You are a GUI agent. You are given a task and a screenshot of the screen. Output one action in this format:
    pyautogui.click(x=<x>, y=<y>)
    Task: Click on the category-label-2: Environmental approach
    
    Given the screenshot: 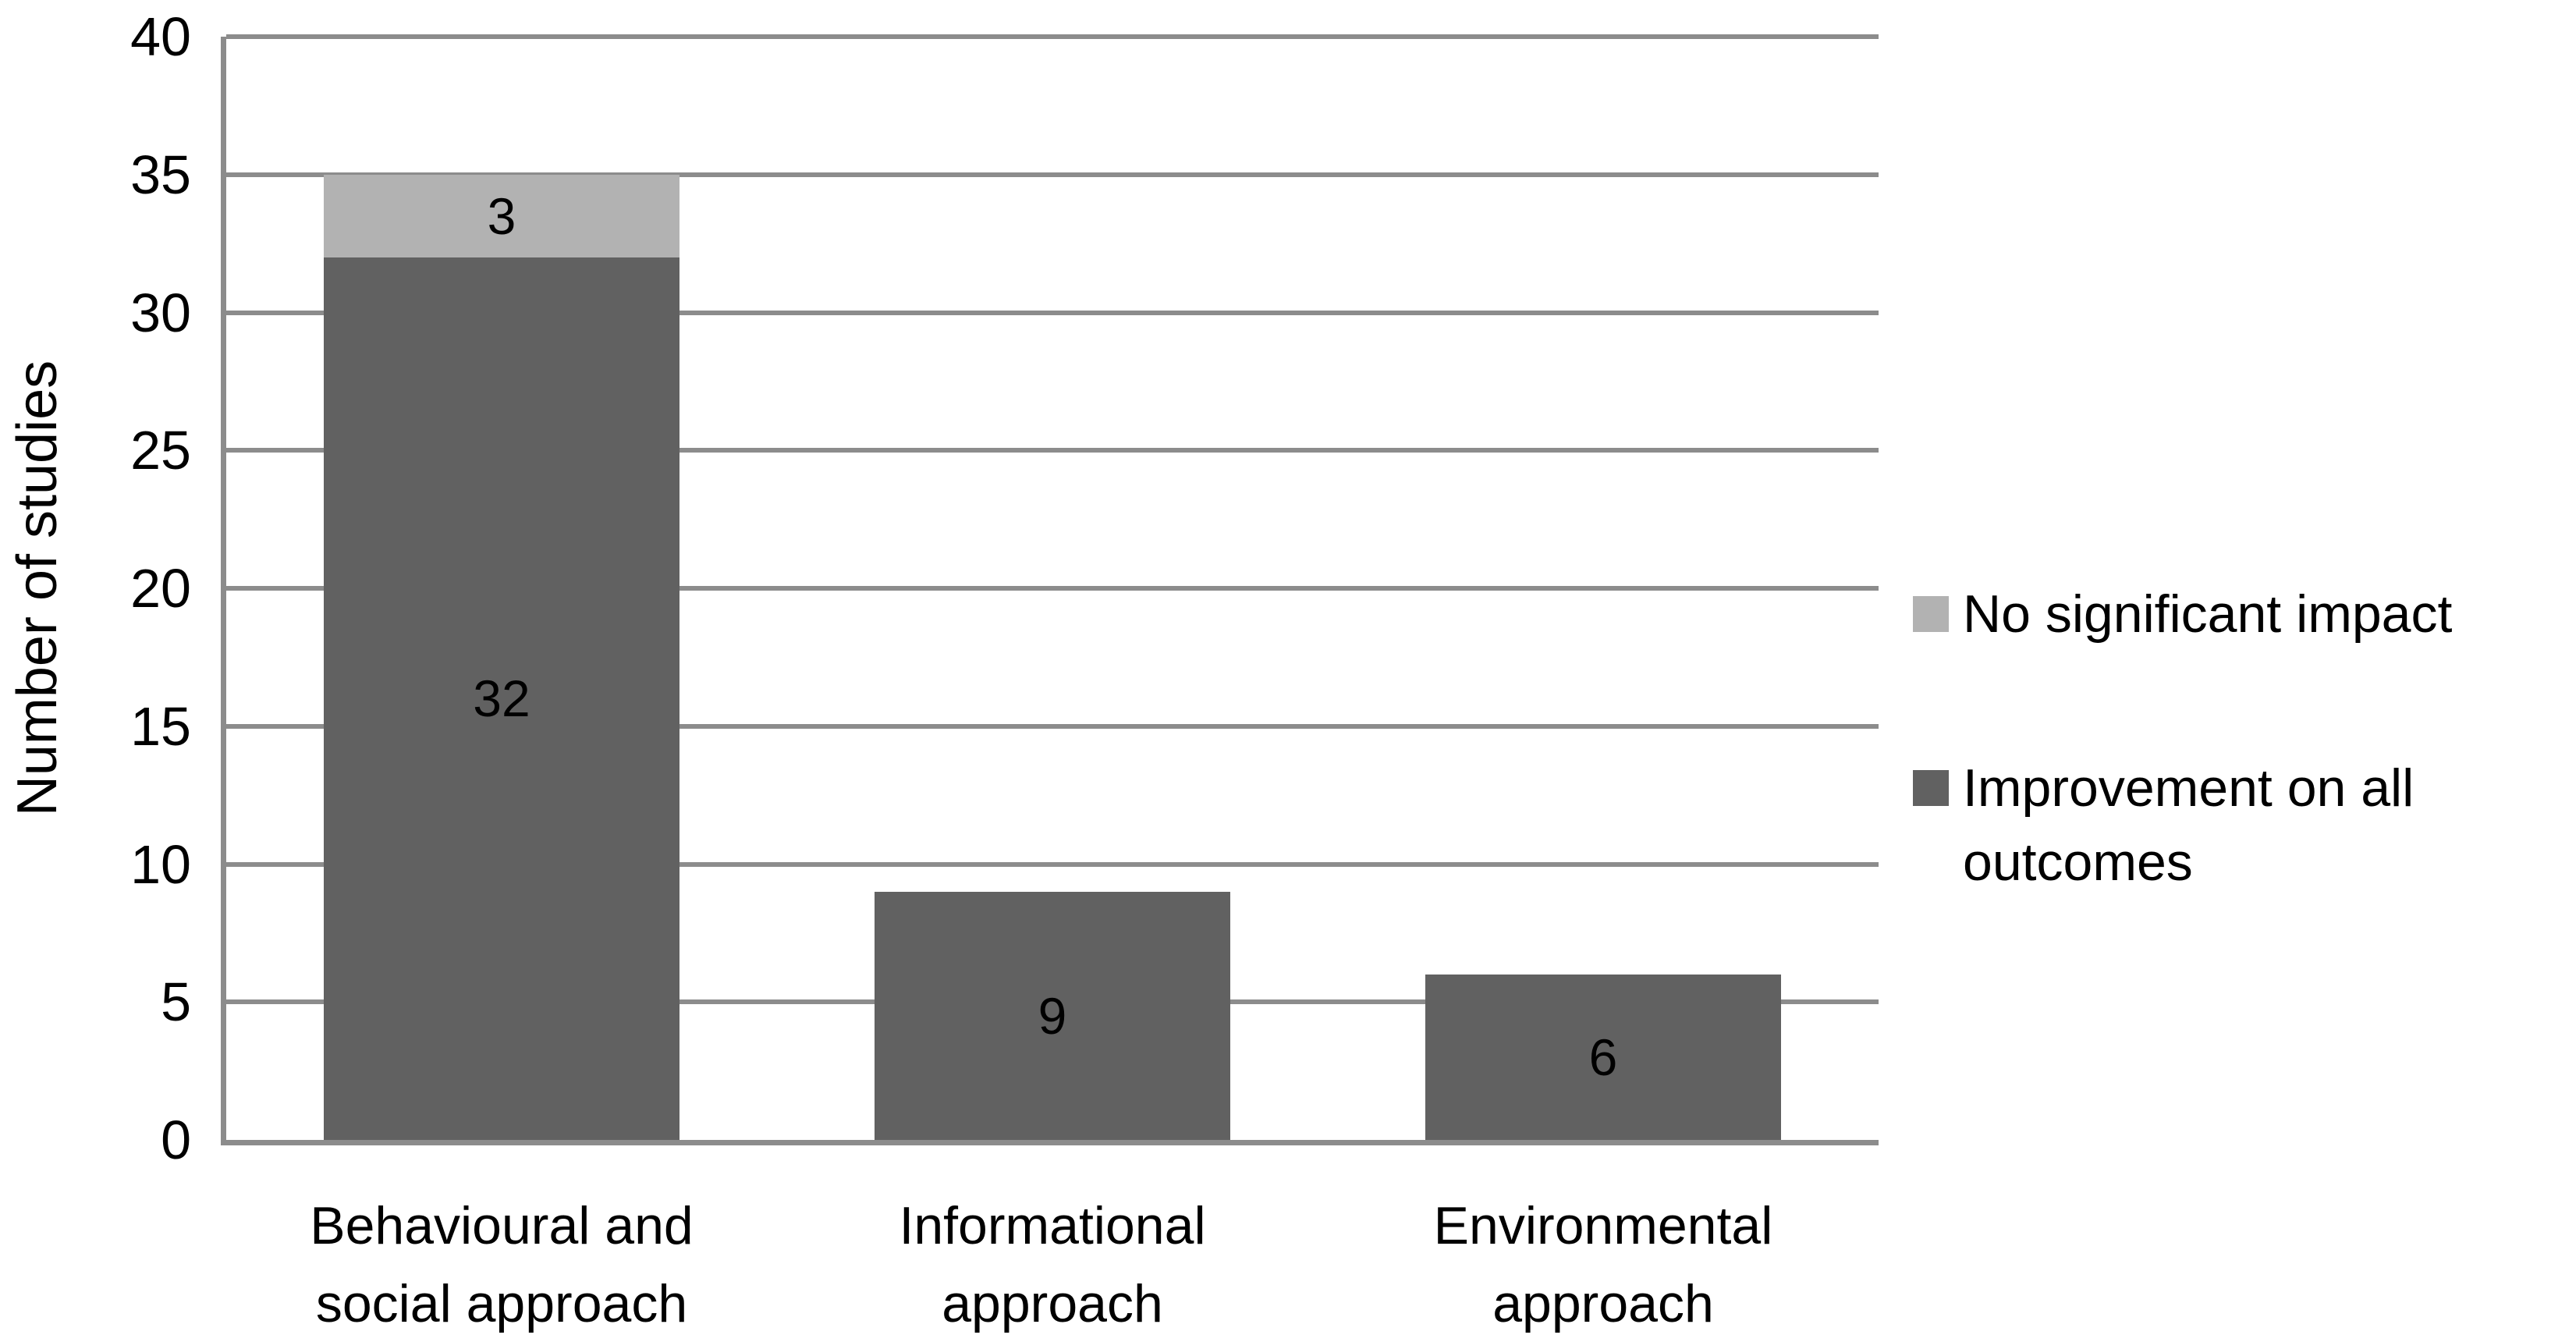 What is the action you would take?
    pyautogui.click(x=1603, y=1264)
    